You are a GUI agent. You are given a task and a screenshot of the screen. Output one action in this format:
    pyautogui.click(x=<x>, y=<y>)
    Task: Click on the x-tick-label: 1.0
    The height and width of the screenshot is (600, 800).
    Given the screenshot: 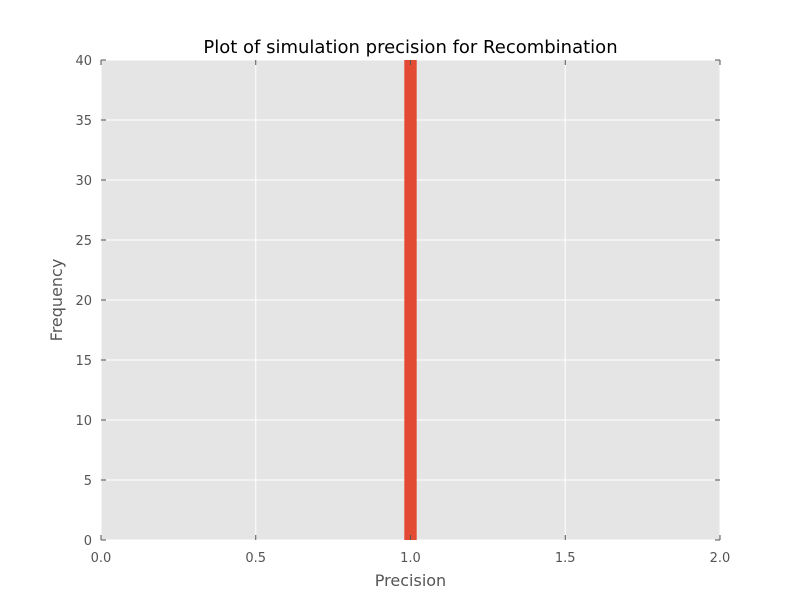 What is the action you would take?
    pyautogui.click(x=410, y=558)
    